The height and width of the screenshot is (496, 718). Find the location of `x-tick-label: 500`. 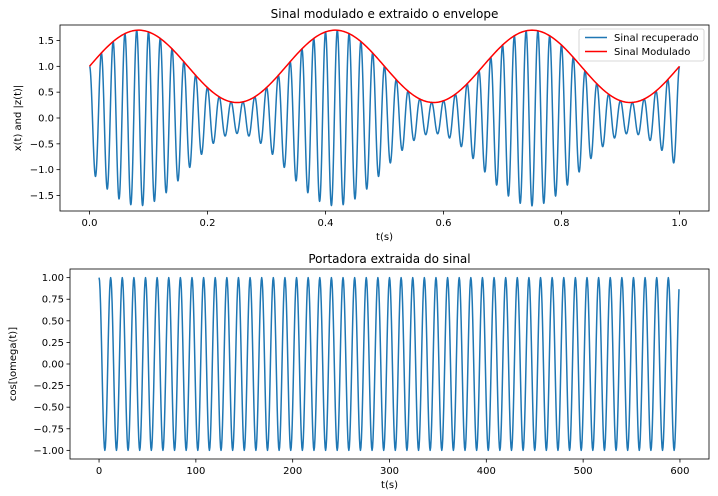

x-tick-label: 500 is located at coordinates (583, 471).